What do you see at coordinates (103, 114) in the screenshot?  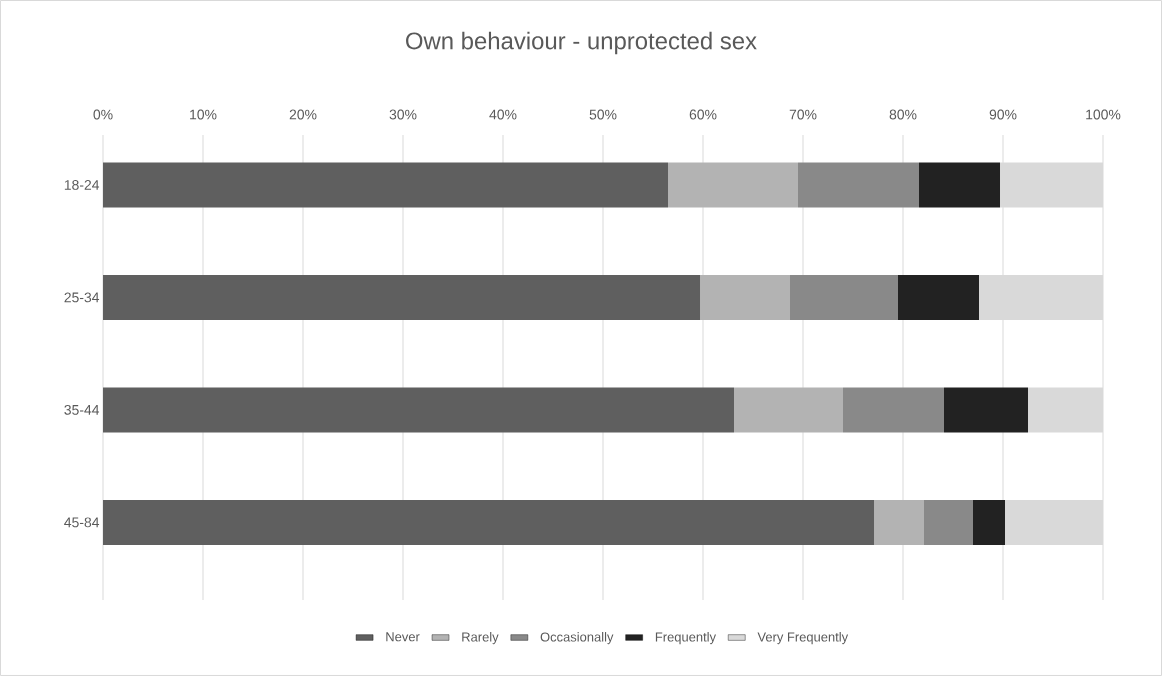 I see `x-tick-label: 0%` at bounding box center [103, 114].